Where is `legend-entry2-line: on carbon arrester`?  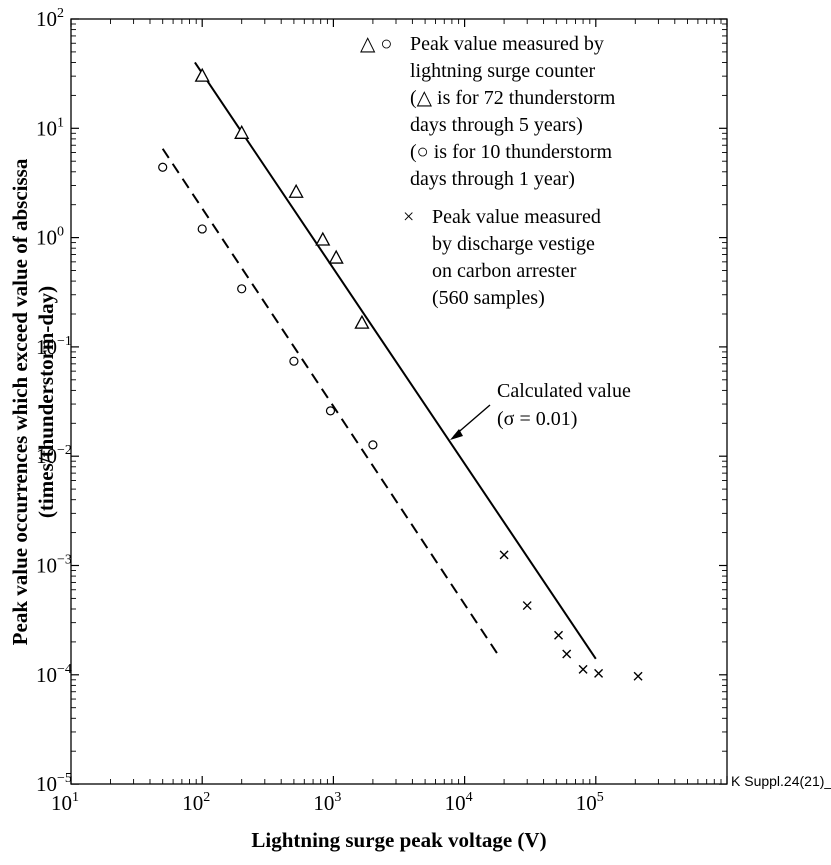 legend-entry2-line: on carbon arrester is located at coordinates (504, 271).